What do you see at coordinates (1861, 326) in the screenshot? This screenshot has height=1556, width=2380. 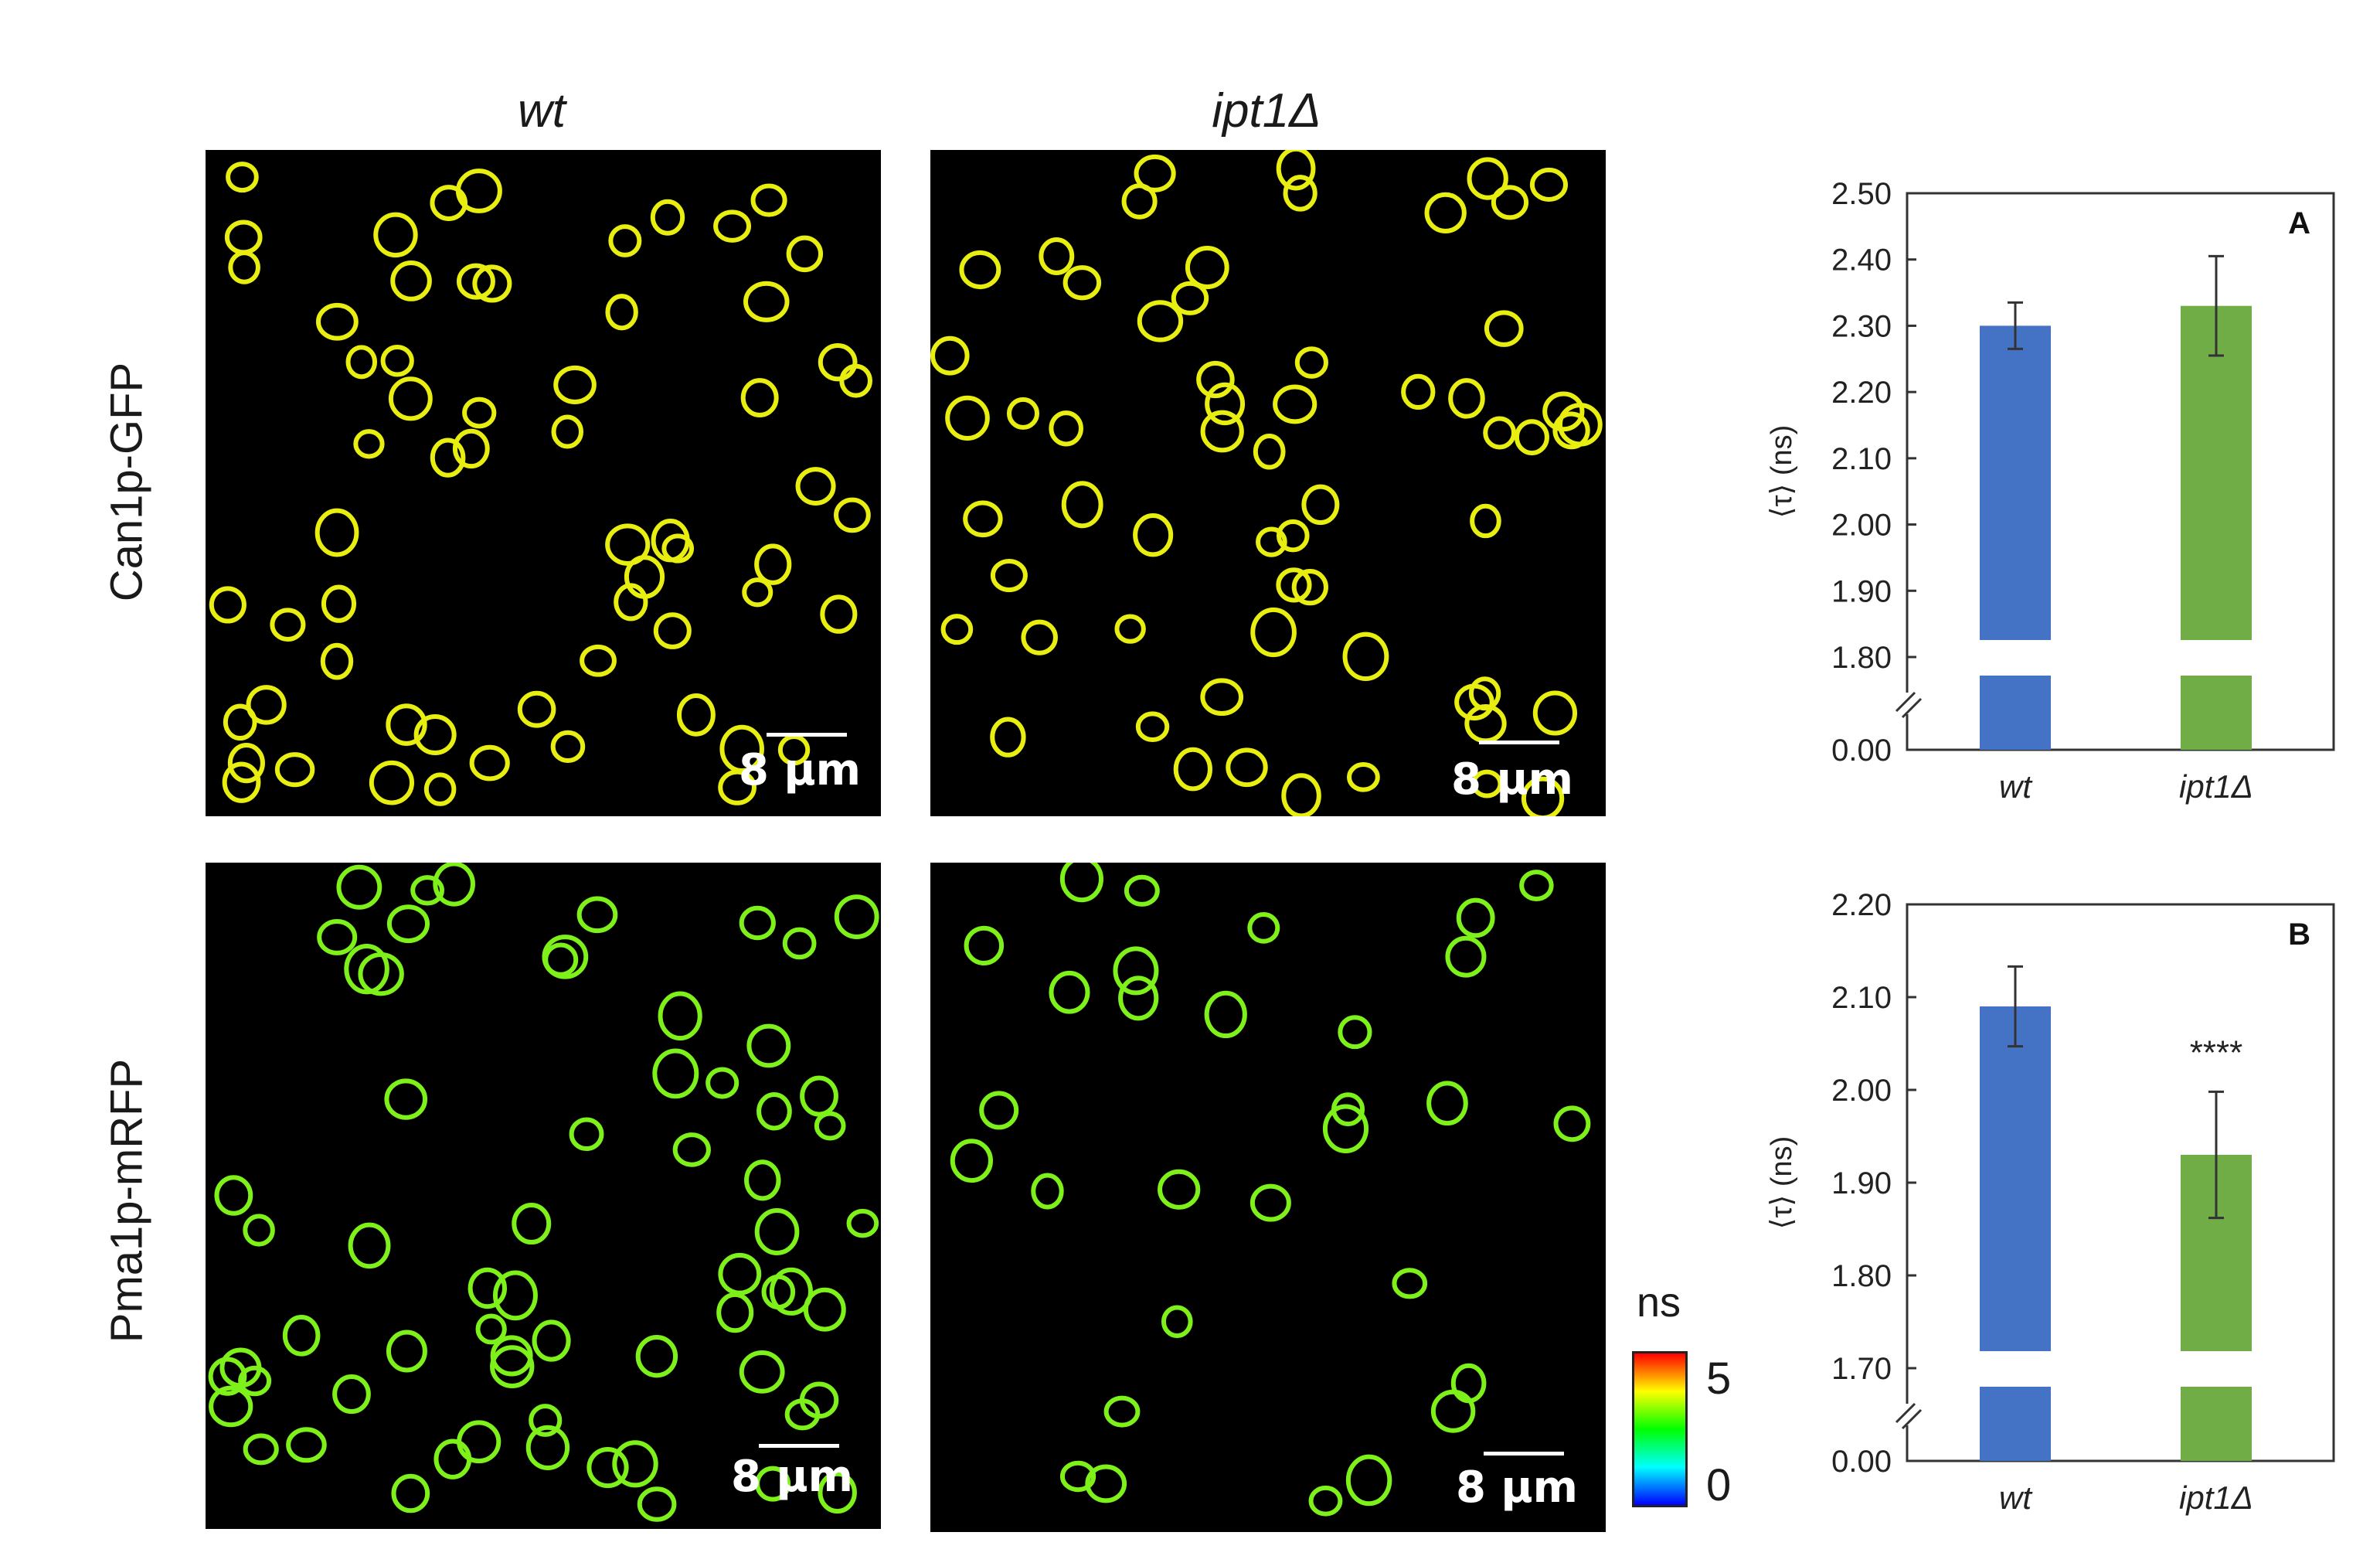 I see `y-tick-label: 2.30` at bounding box center [1861, 326].